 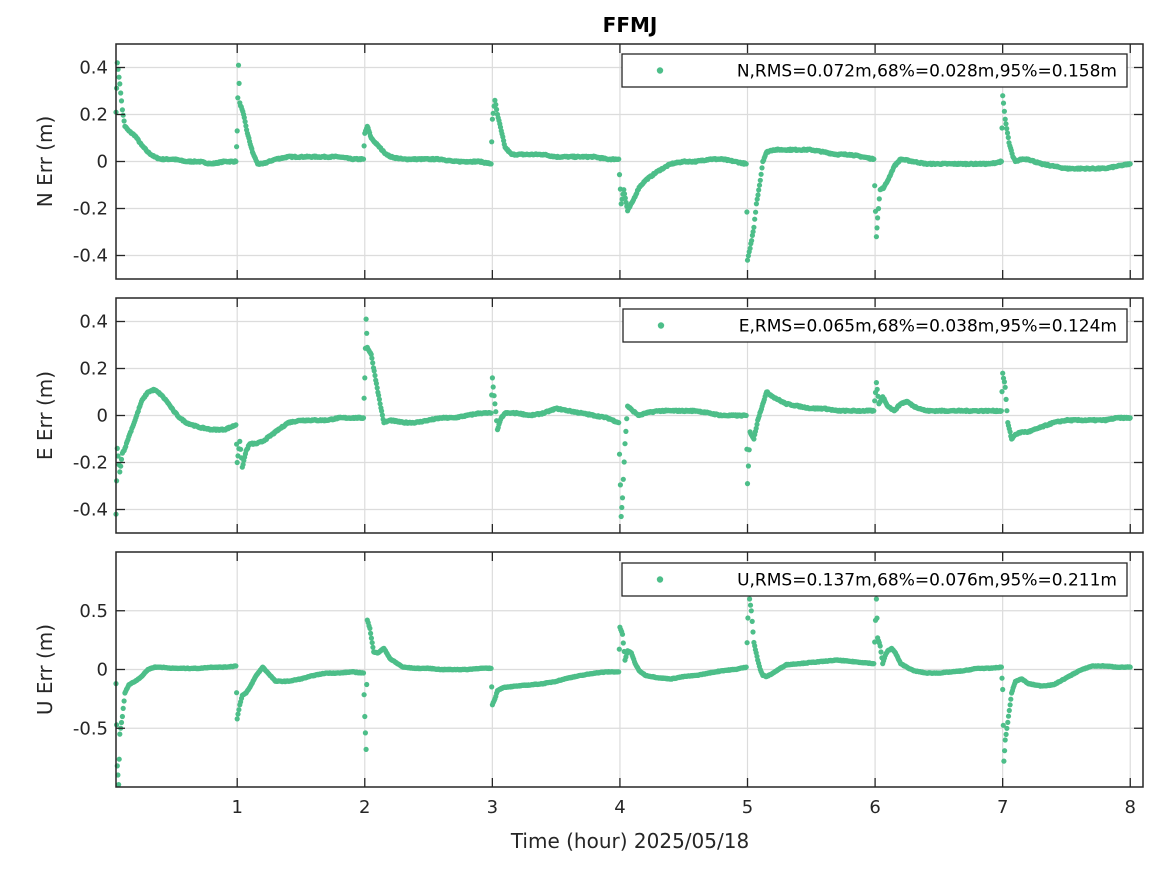 What do you see at coordinates (1130, 807) in the screenshot?
I see `x-tick-label: 8` at bounding box center [1130, 807].